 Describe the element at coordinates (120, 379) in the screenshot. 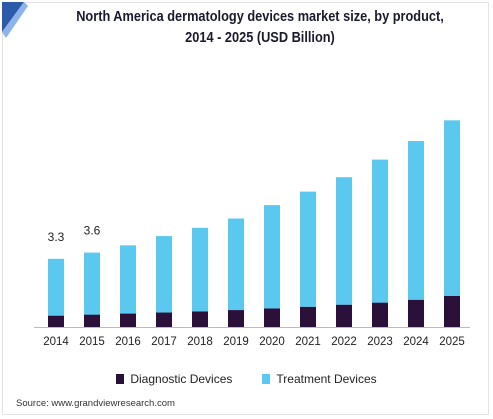

I see `legend-swatch-diagnostic` at that location.